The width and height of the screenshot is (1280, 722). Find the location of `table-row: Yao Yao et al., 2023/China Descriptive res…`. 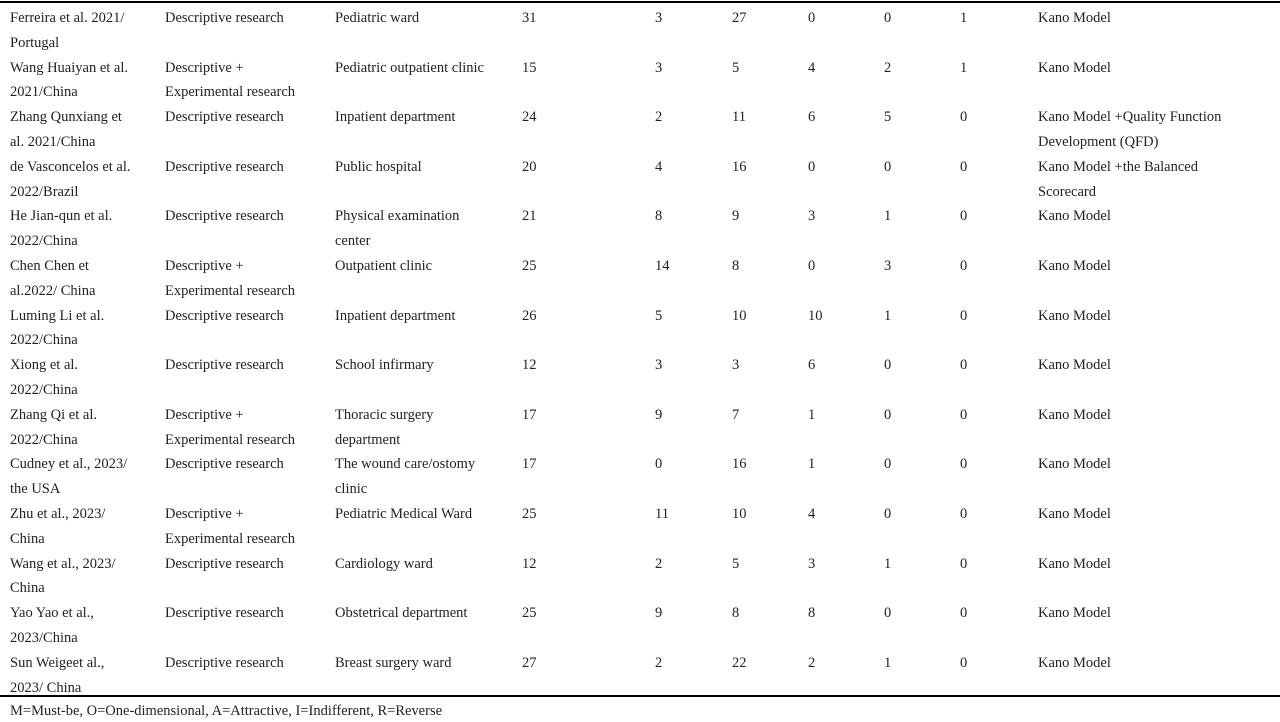

table-row: Yao Yao et al., 2023/China Descriptive res… is located at coordinates (640, 624).